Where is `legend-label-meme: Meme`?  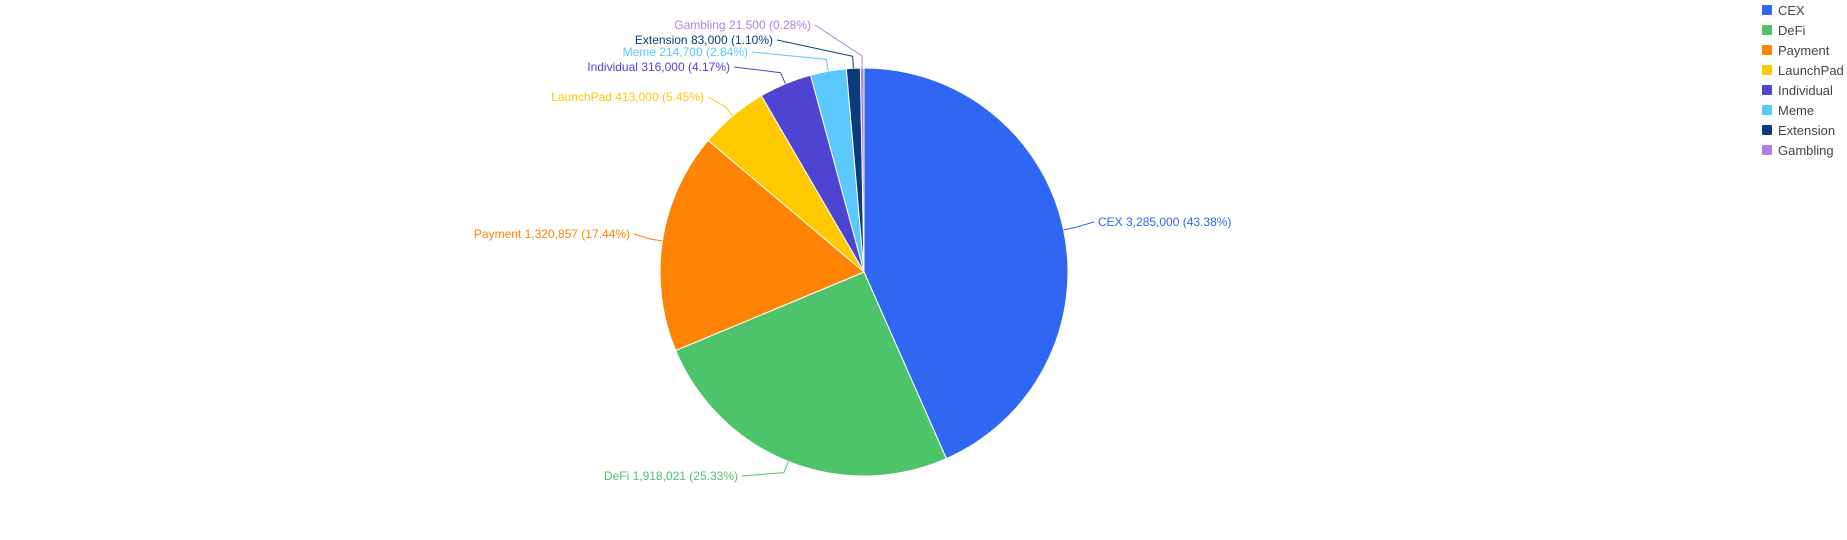 legend-label-meme: Meme is located at coordinates (1796, 110).